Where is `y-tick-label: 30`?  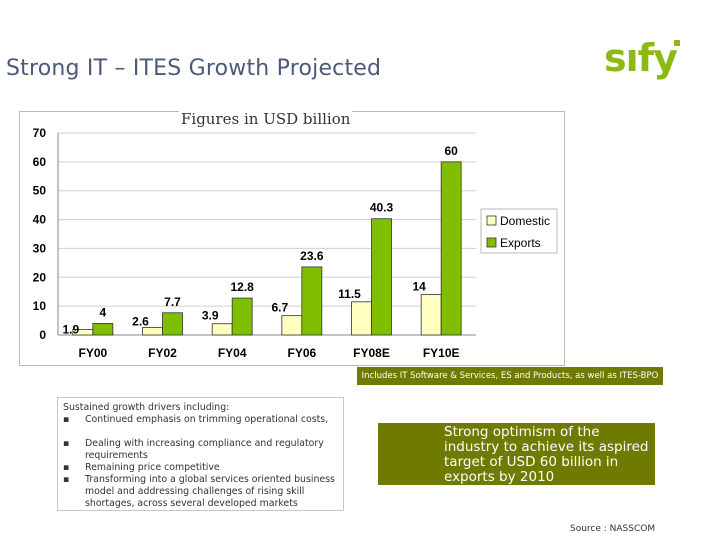 y-tick-label: 30 is located at coordinates (40, 248).